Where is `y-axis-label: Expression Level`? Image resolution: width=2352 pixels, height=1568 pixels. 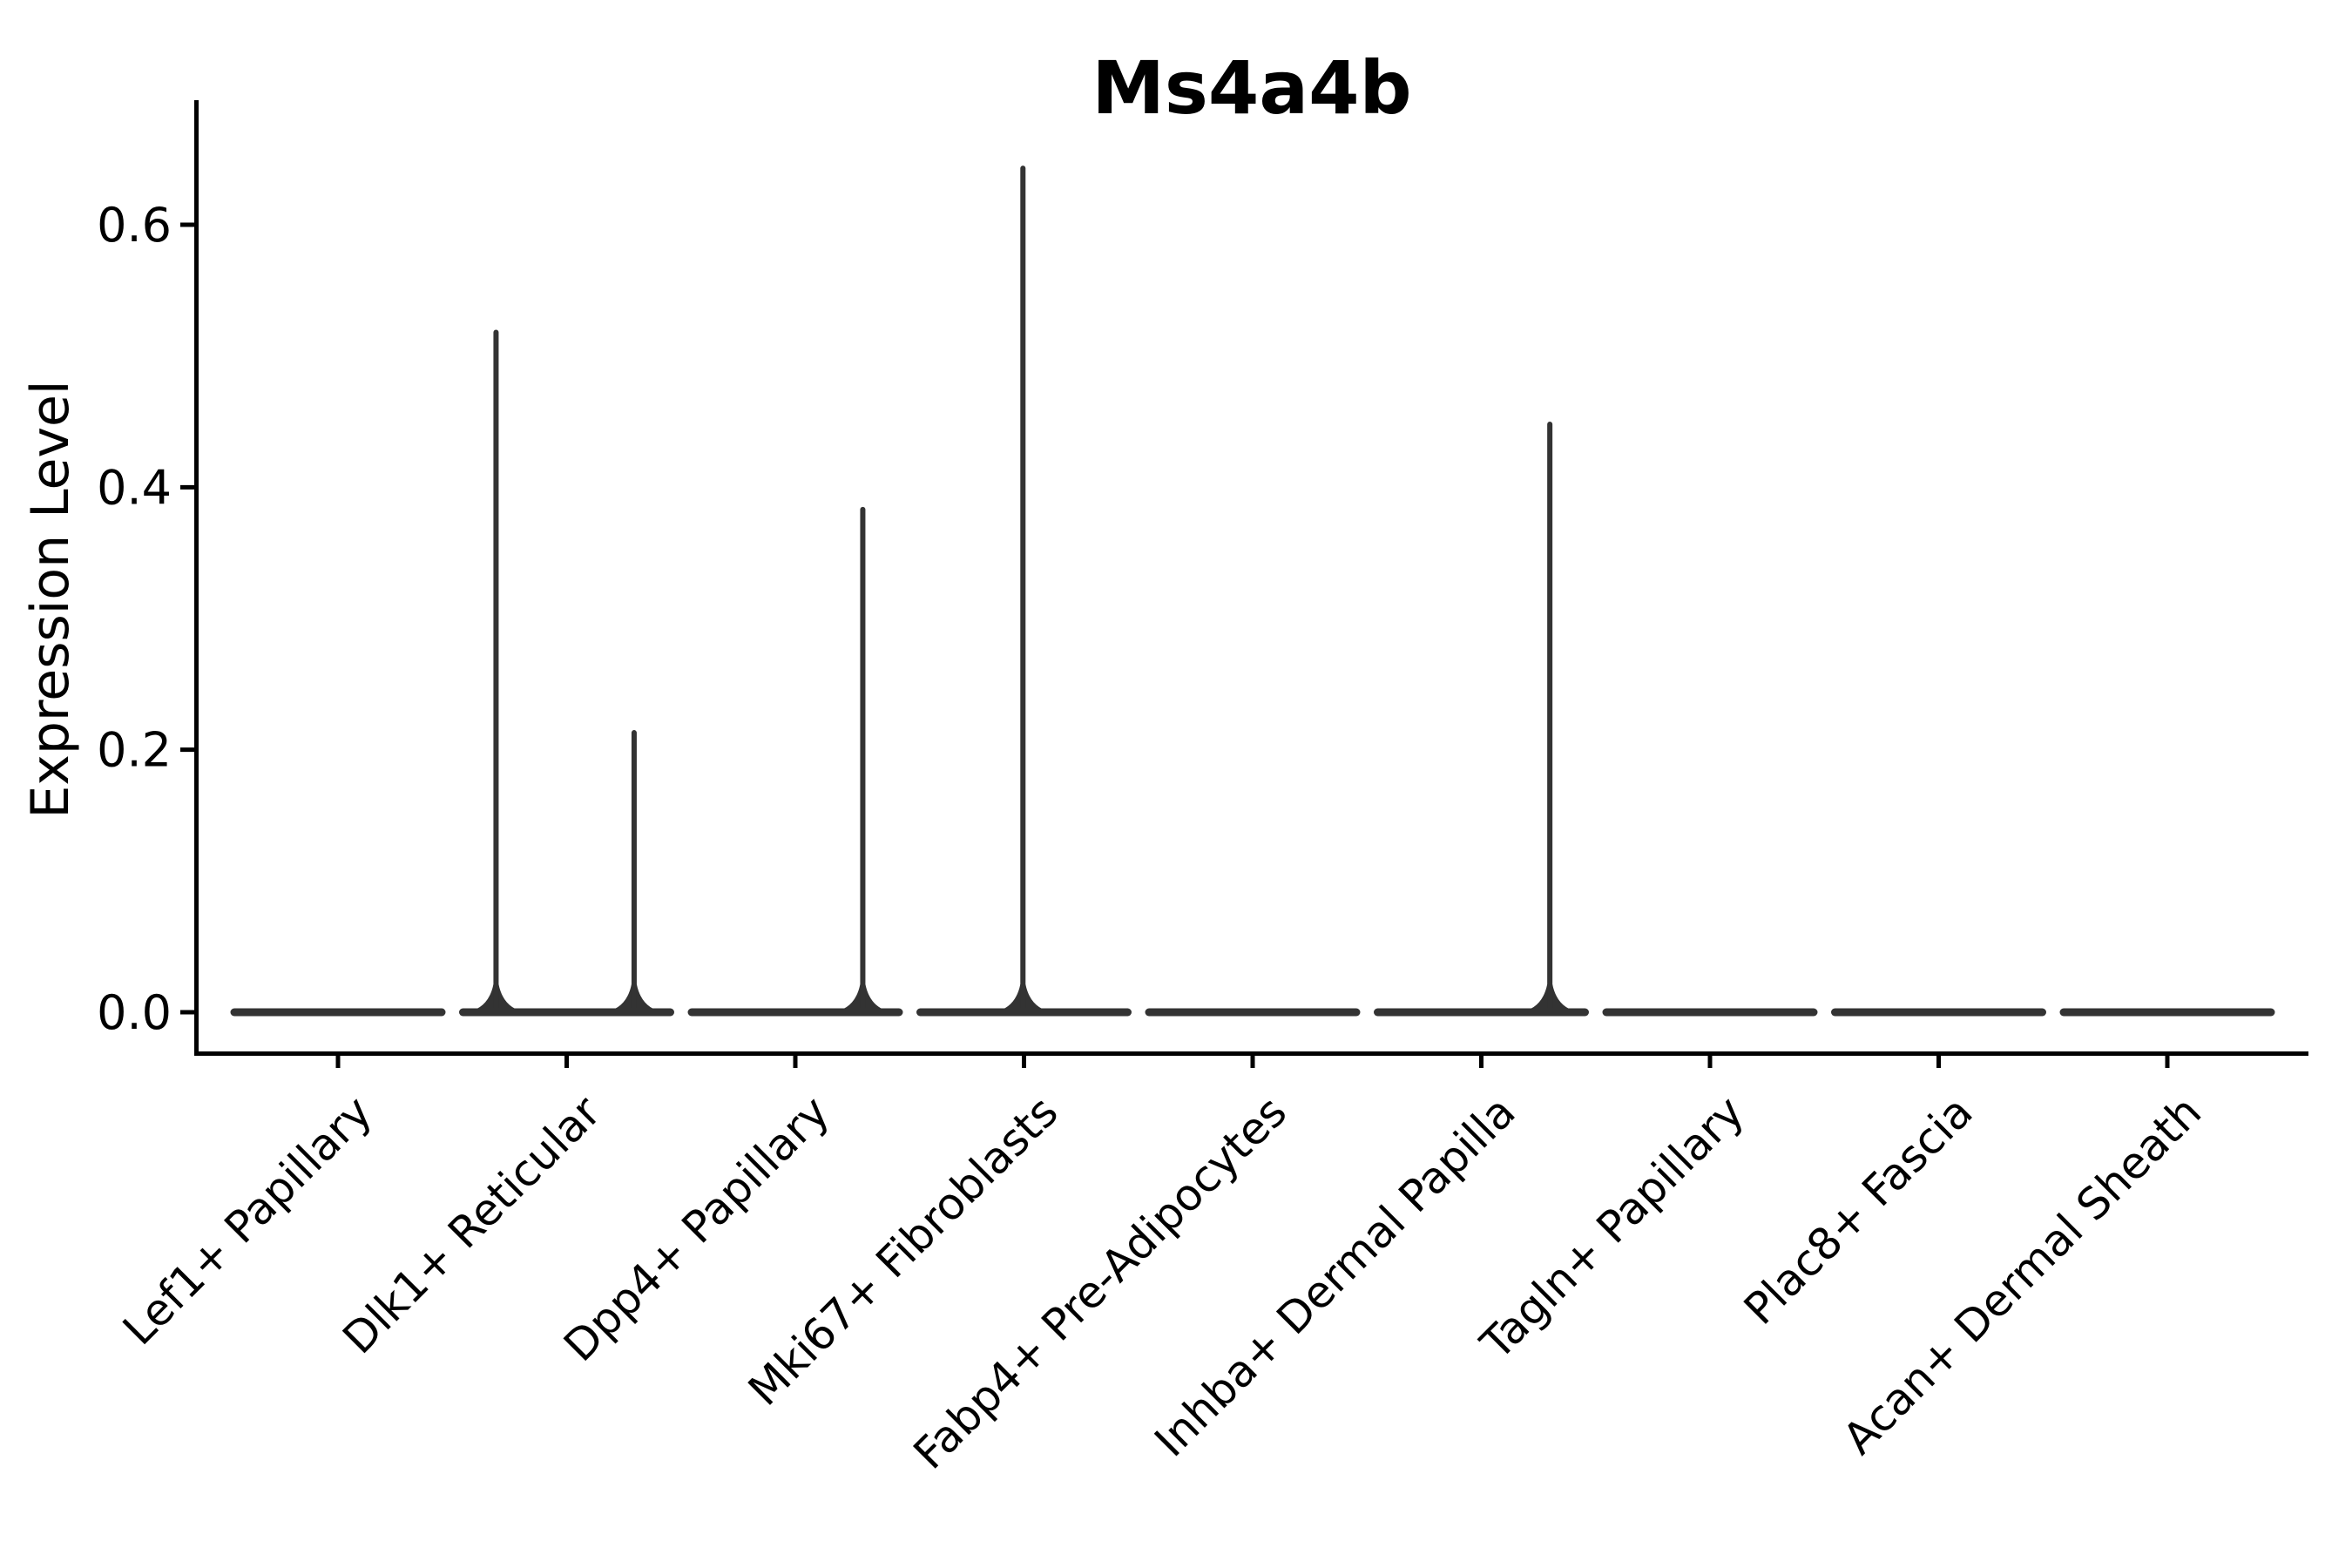 y-axis-label: Expression Level is located at coordinates (50, 599).